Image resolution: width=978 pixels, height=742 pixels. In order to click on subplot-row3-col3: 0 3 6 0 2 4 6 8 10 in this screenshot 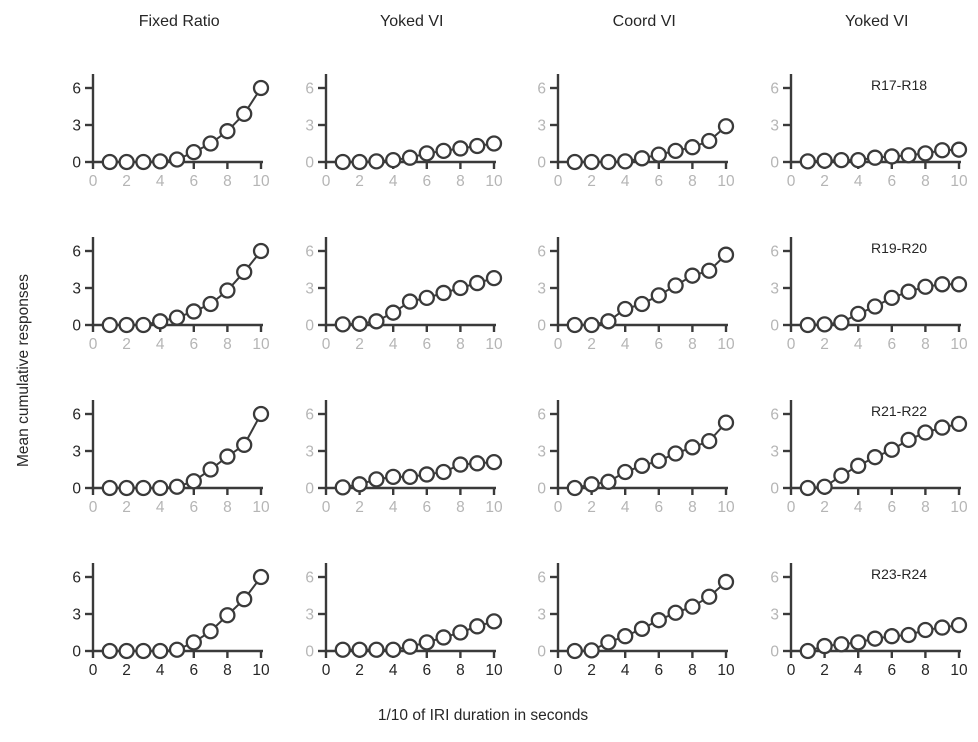, I will do `click(629, 451)`.